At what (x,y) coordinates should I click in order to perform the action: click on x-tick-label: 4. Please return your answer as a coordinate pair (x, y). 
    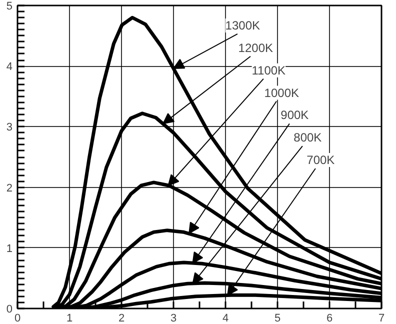
    Looking at the image, I should click on (225, 318).